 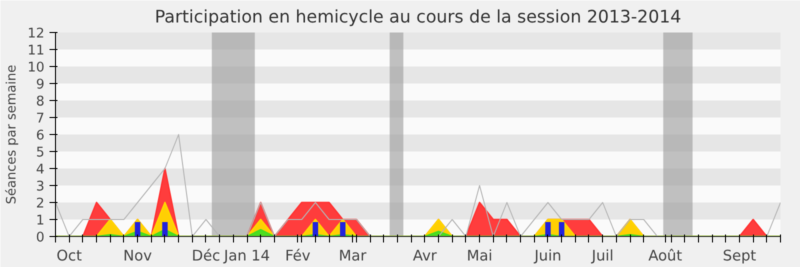 What do you see at coordinates (36, 34) in the screenshot?
I see `y-tick-label: 12` at bounding box center [36, 34].